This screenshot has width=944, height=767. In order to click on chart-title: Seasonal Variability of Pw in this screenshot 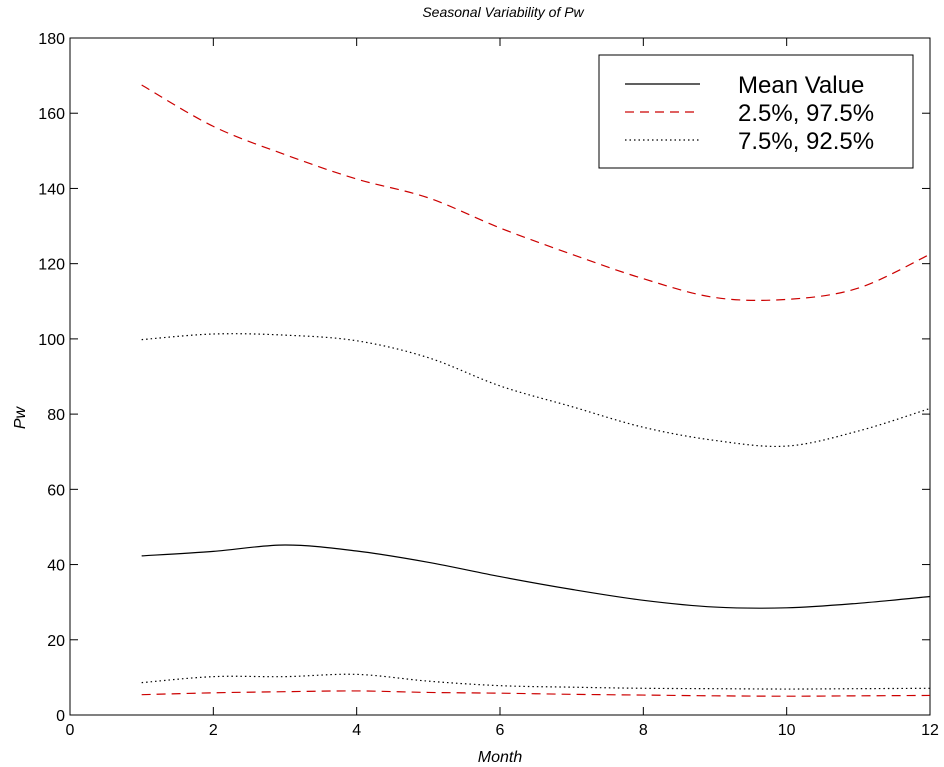, I will do `click(503, 12)`.